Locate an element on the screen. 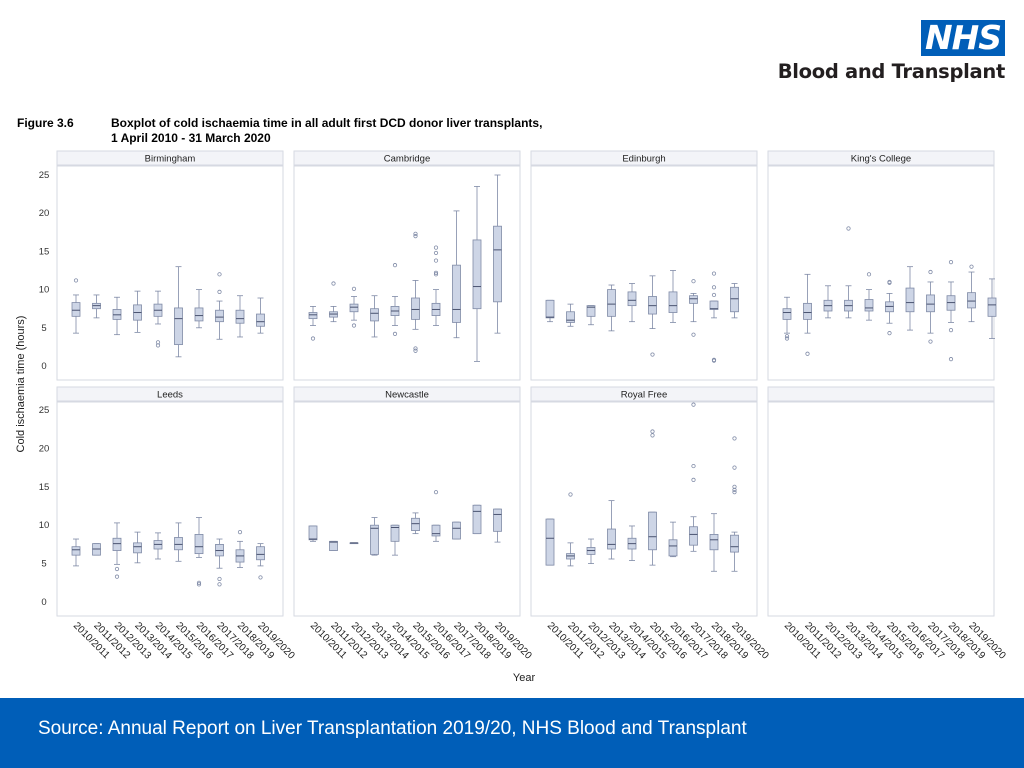 The image size is (1024, 768). logo-subtitle: Blood and Transplant is located at coordinates (891, 71).